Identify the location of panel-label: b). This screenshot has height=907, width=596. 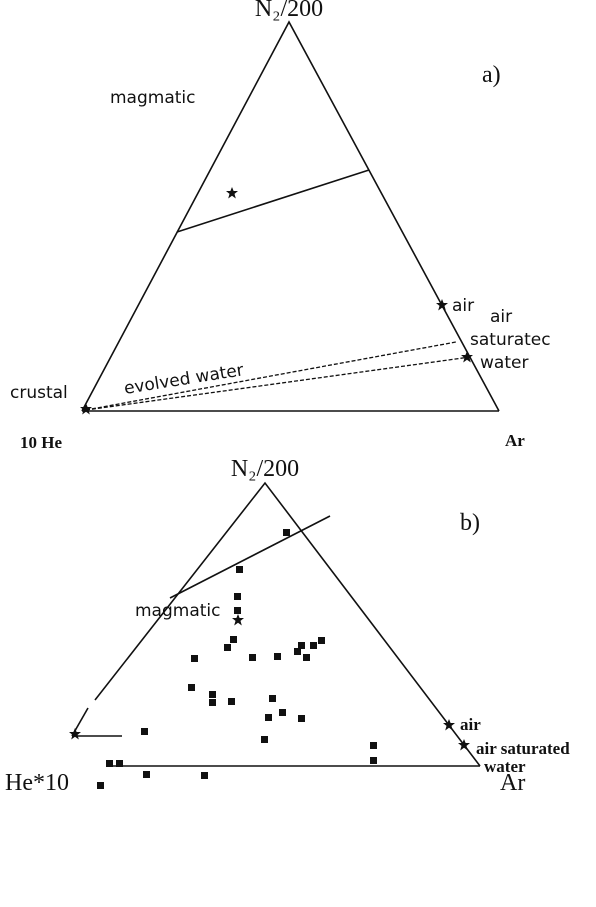
(470, 523).